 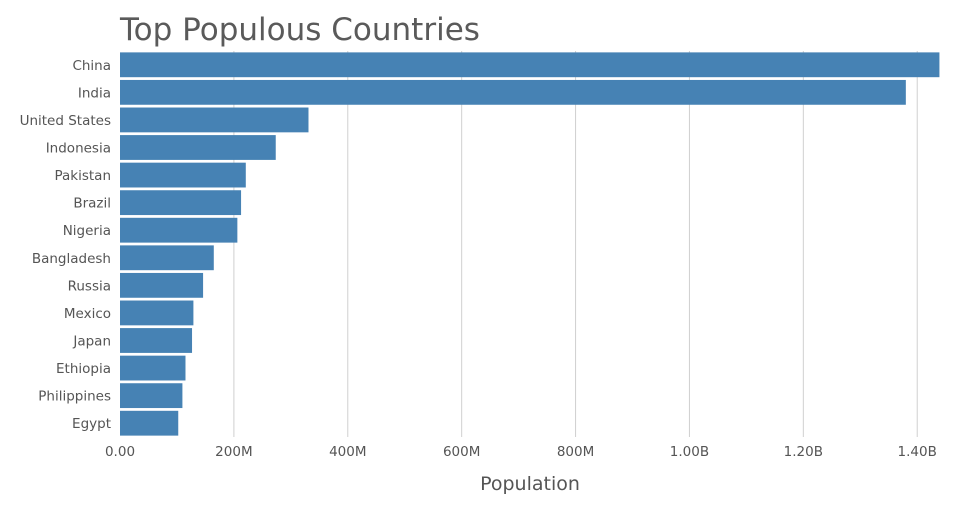 I want to click on y-tick-label-indonesia: Indonesia, so click(x=78, y=149).